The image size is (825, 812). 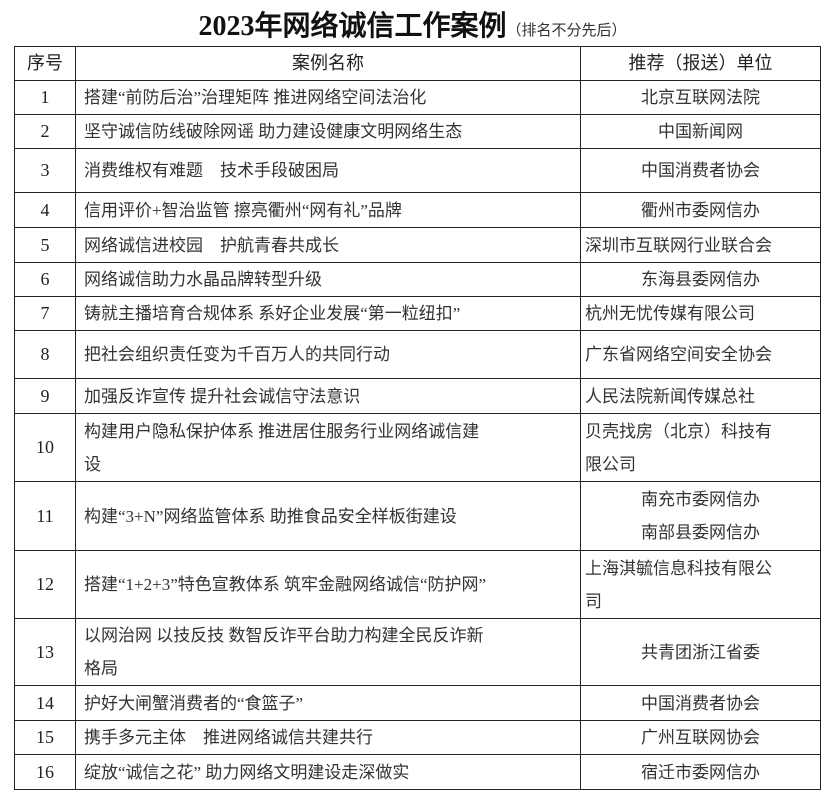 What do you see at coordinates (45, 772) in the screenshot?
I see `row-number: 16` at bounding box center [45, 772].